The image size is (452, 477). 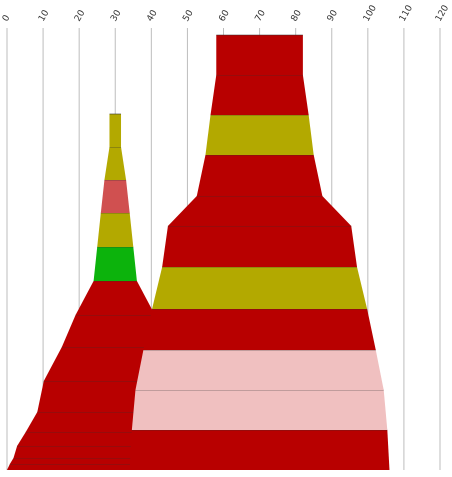 I want to click on x-tick-label-80: 80, so click(x=297, y=15).